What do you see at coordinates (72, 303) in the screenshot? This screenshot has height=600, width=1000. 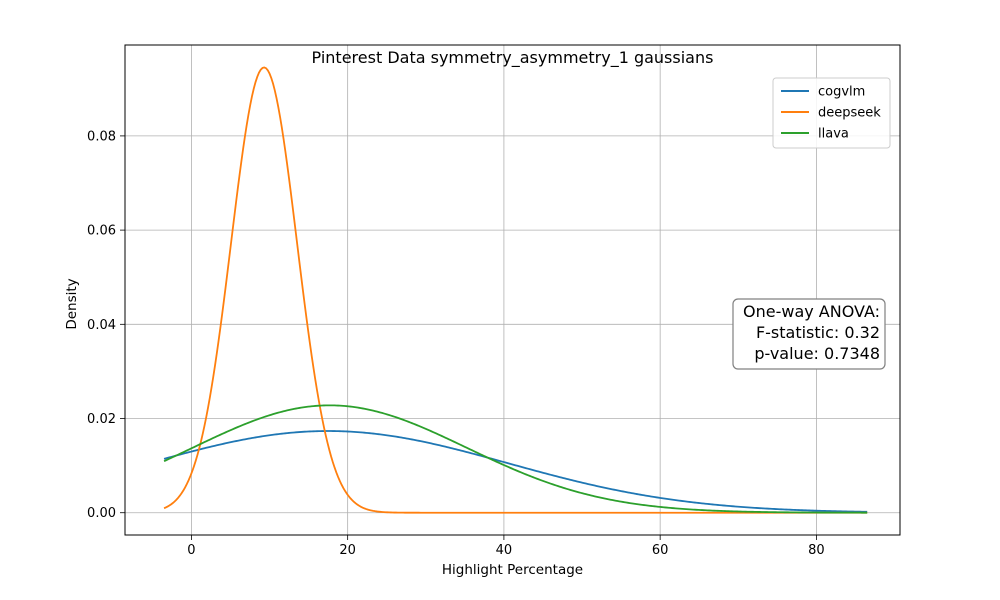 I see `y-axis-label: Density` at bounding box center [72, 303].